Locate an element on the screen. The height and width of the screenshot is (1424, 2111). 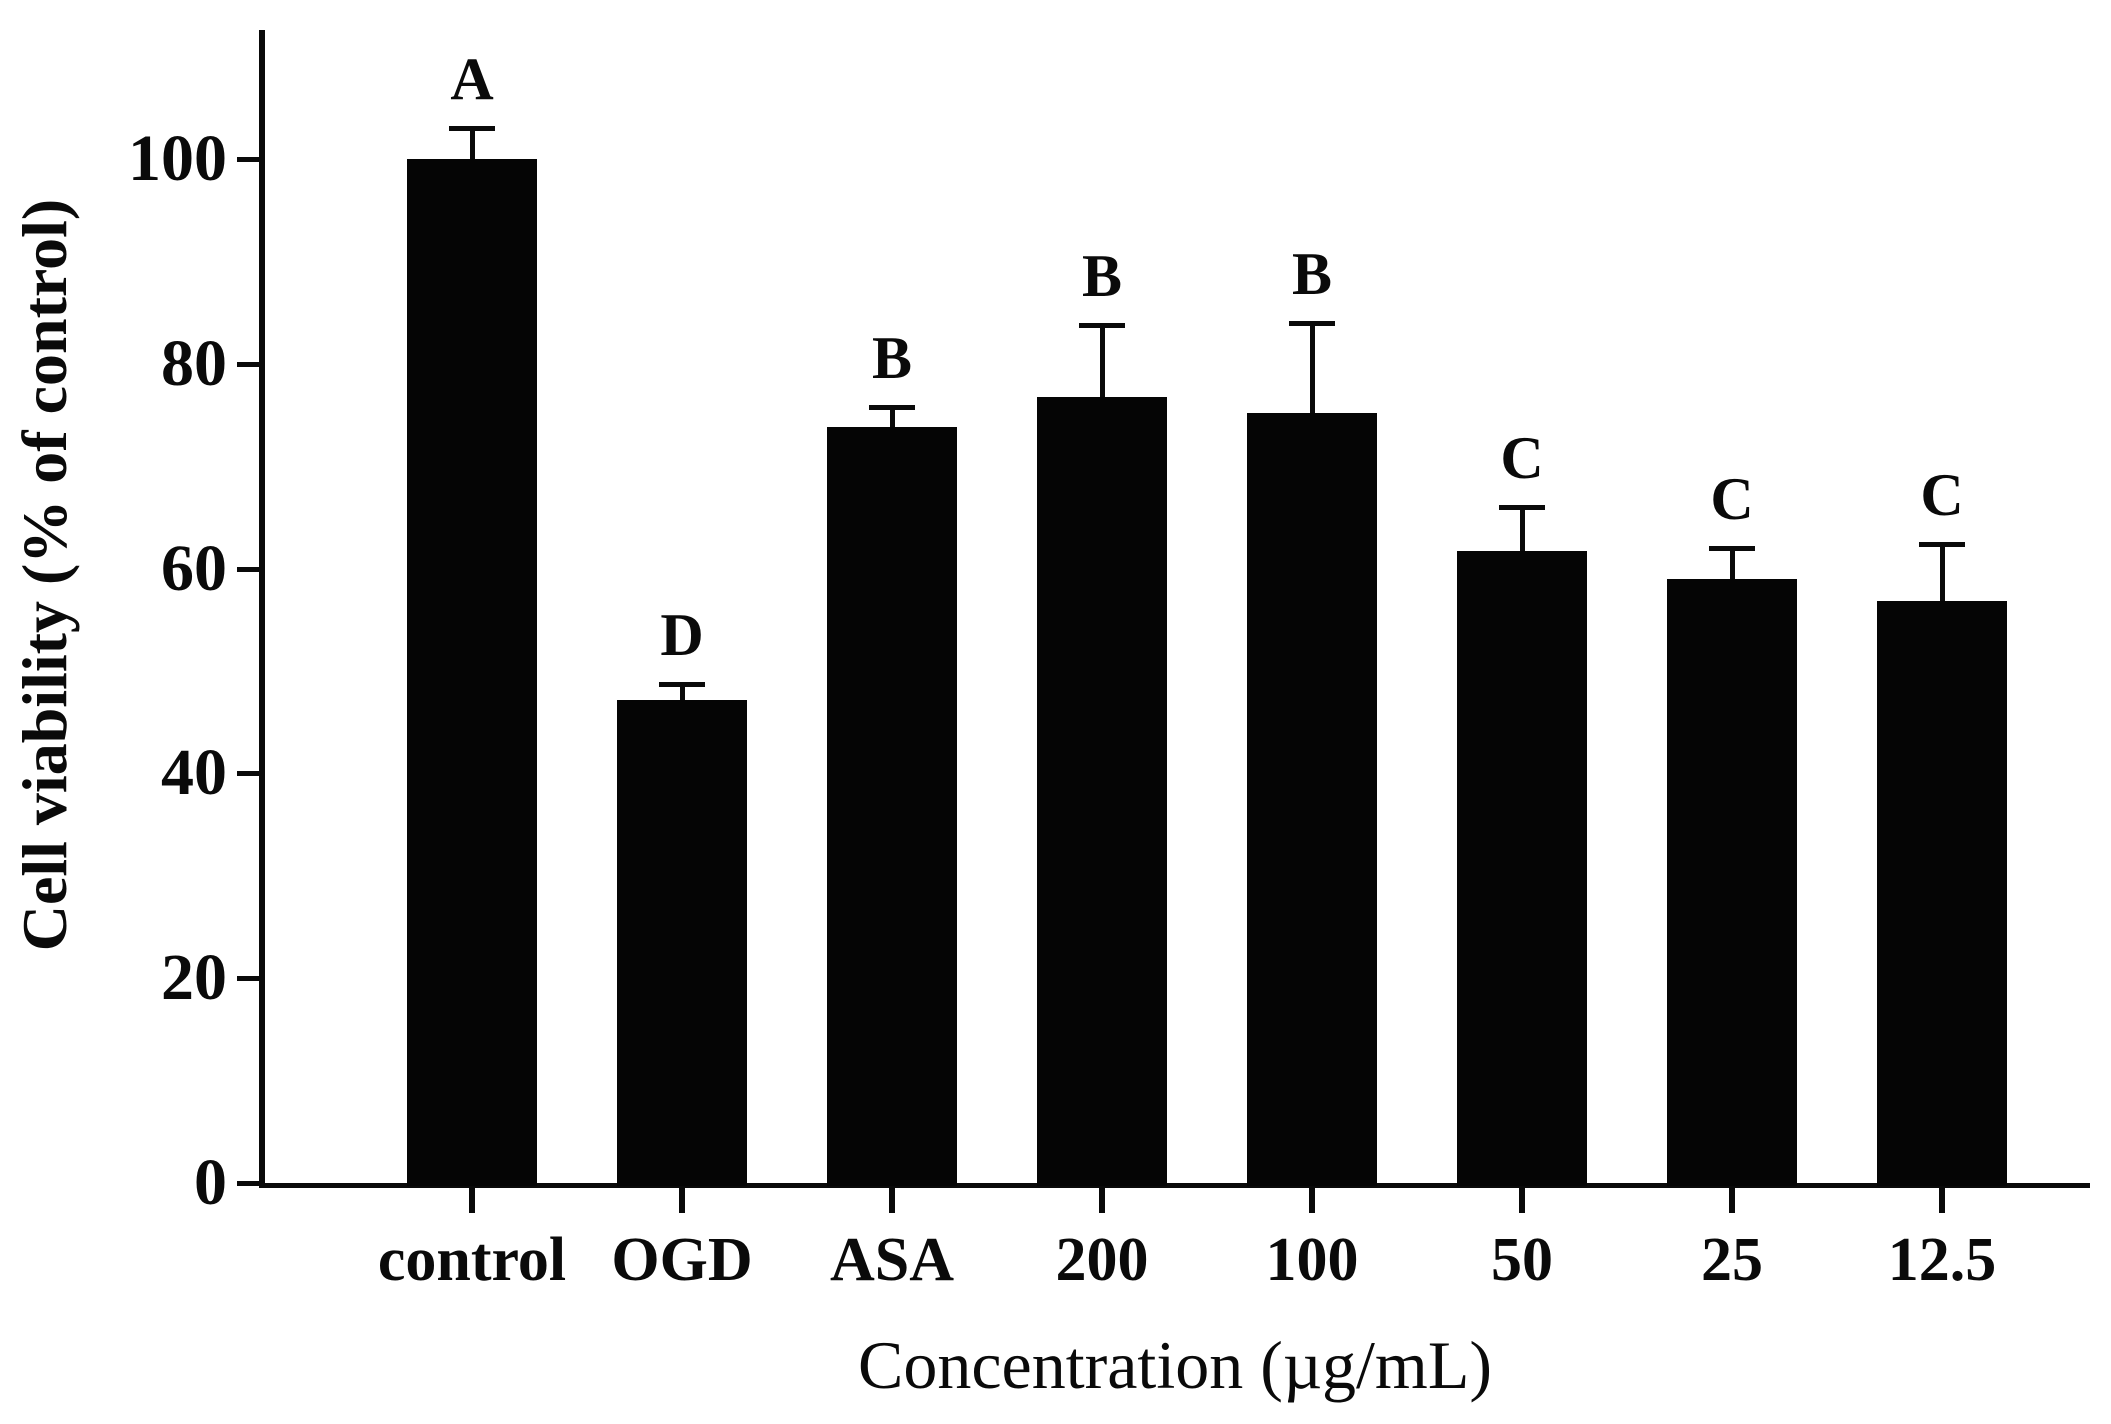
x-category-label: 200 is located at coordinates (1102, 1260).